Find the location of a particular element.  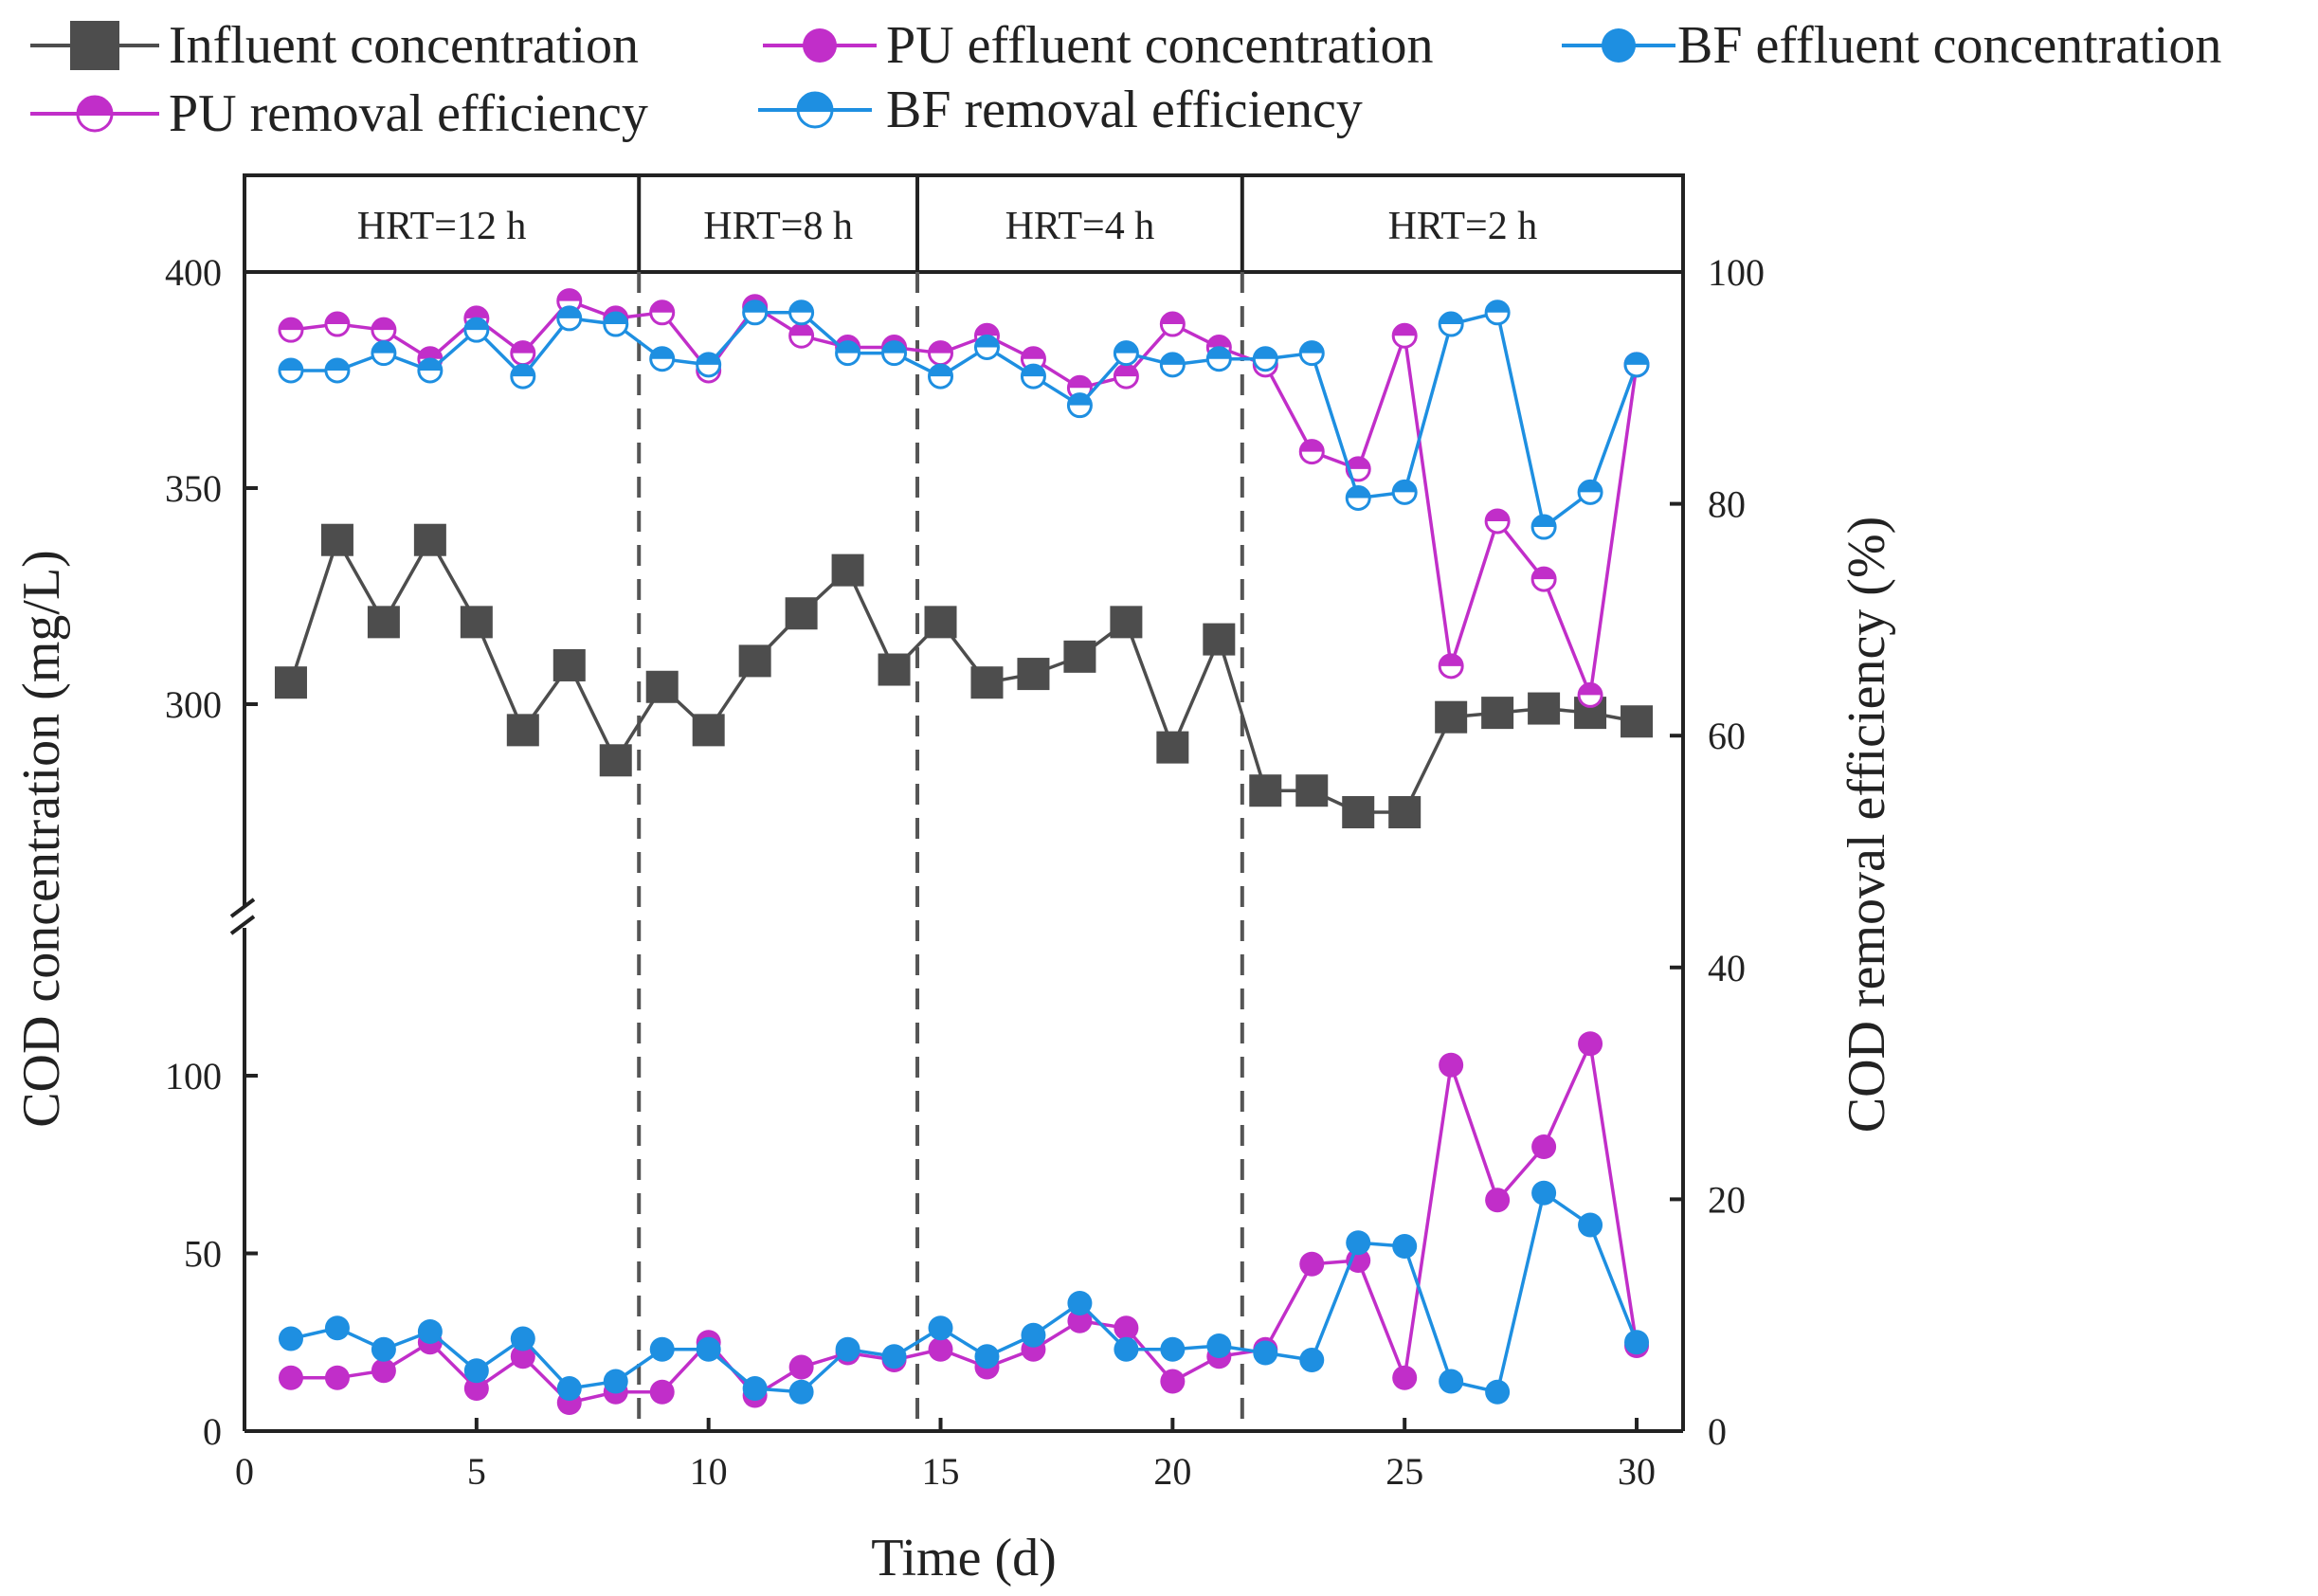

legend-item-bf-removal: BF removal efficiency is located at coordinates (1060, 110).